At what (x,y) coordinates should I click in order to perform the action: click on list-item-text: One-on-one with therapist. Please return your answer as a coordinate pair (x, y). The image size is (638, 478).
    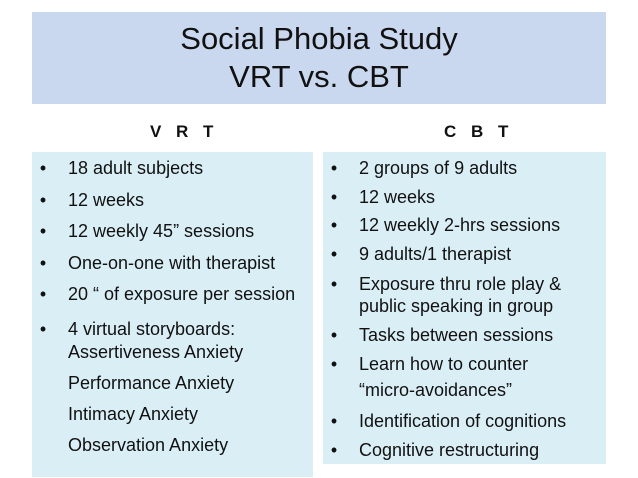
    Looking at the image, I should click on (172, 263).